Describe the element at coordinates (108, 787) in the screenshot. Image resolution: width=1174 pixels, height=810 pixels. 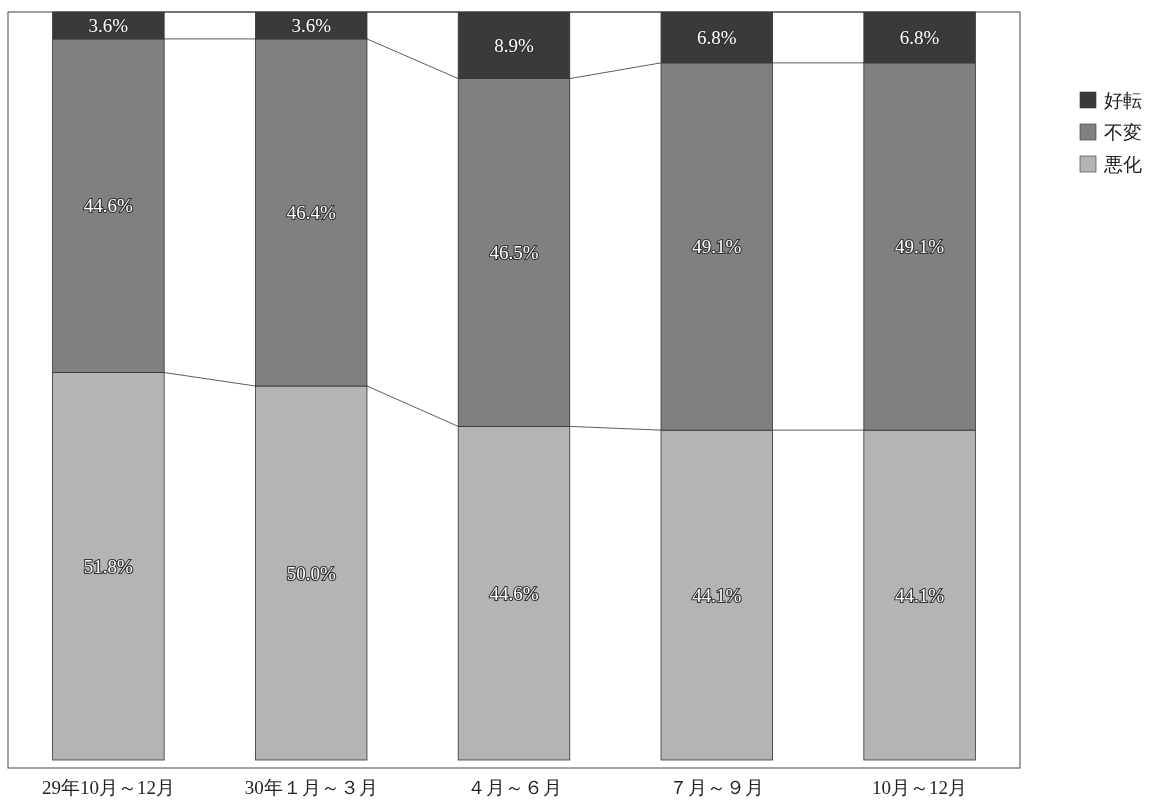
I see `x-tick-label: 29年10月～12月` at that location.